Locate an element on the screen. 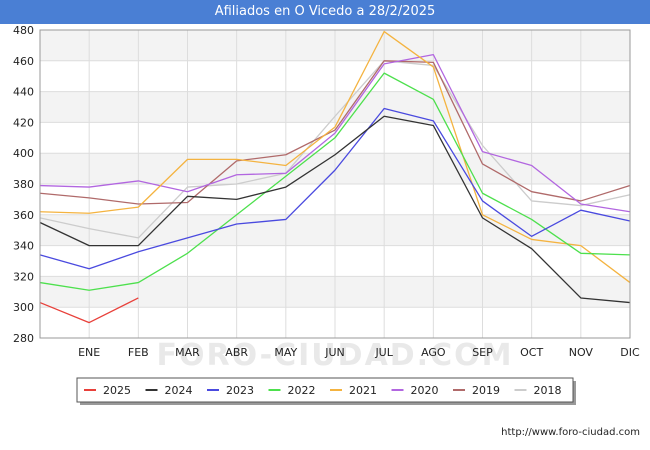 Image resolution: width=650 pixels, height=450 pixels. chart-title: Afiliados en O Vicedo a 28/2/2025 is located at coordinates (325, 12).